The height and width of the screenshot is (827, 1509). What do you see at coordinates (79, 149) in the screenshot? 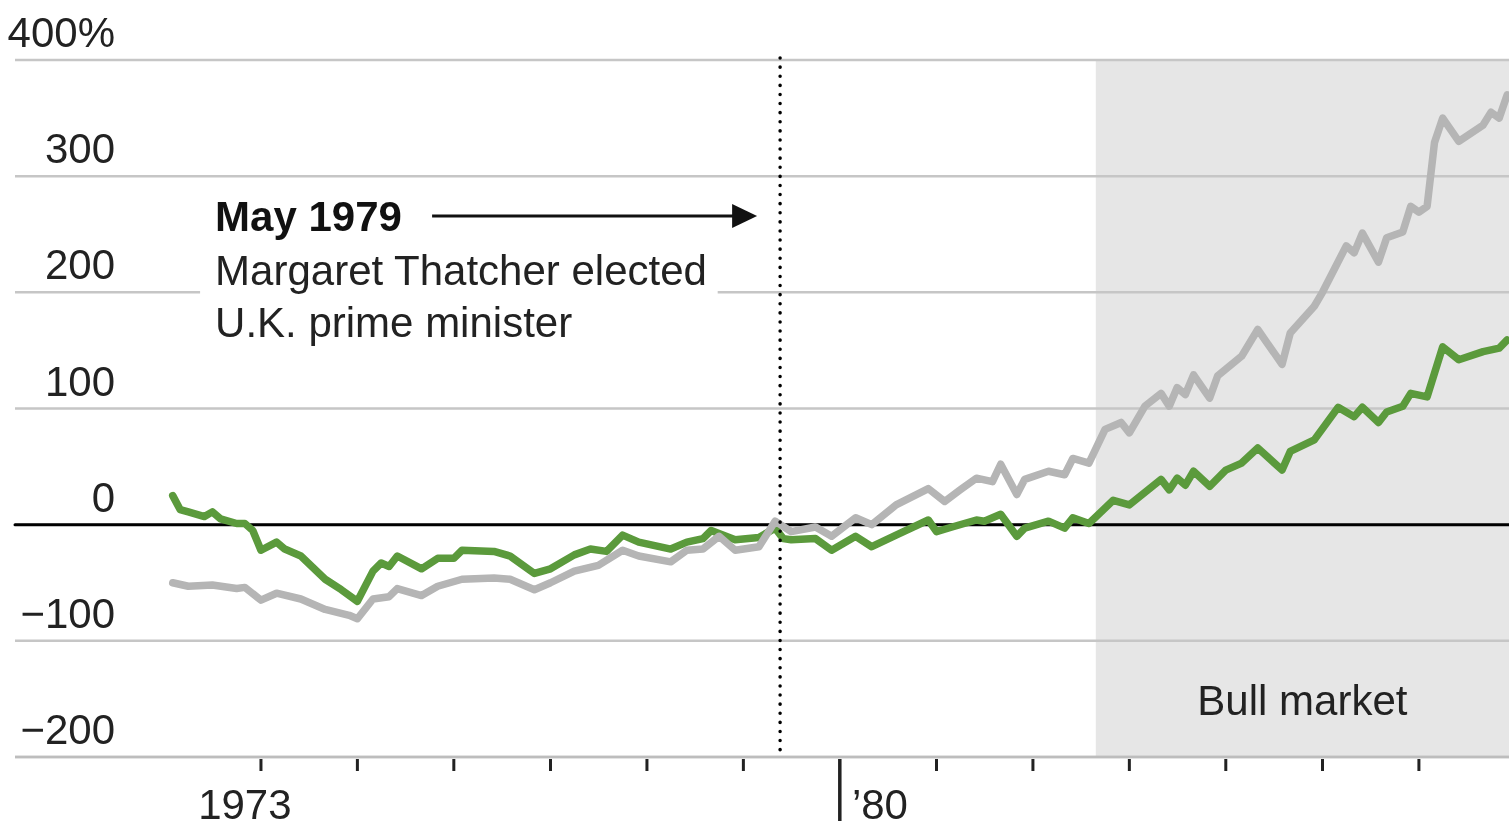
I see `y-tick-label: 300` at bounding box center [79, 149].